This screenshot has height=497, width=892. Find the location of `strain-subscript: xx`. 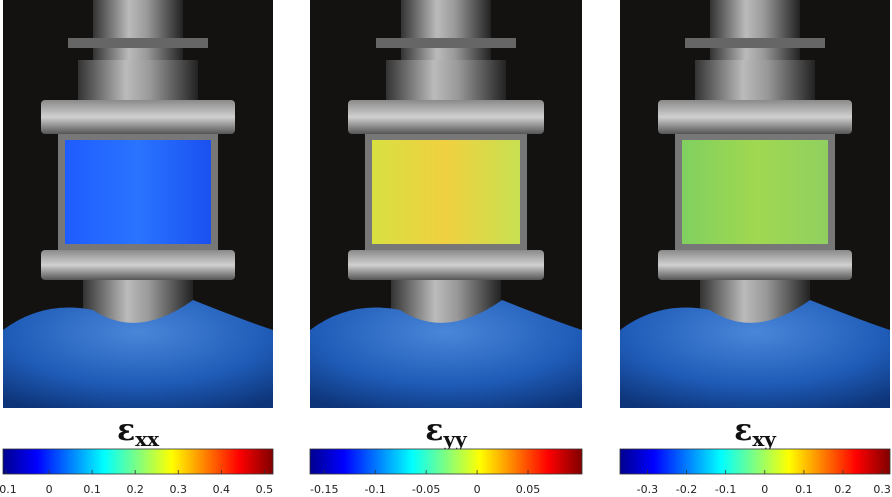

strain-subscript: xx is located at coordinates (147, 439).